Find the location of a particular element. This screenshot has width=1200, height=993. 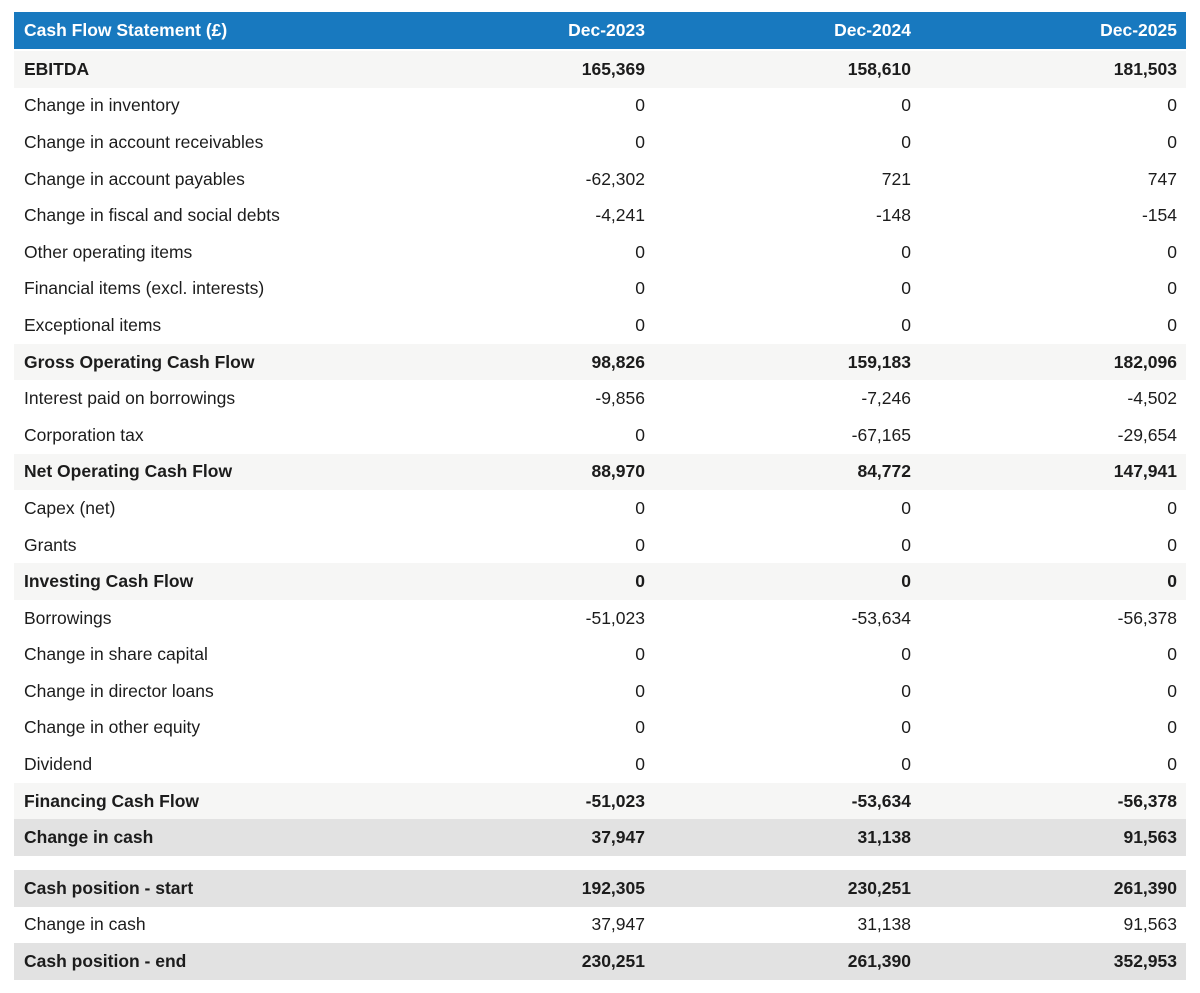

row-label: Change in fiscal and social debts is located at coordinates (152, 215).